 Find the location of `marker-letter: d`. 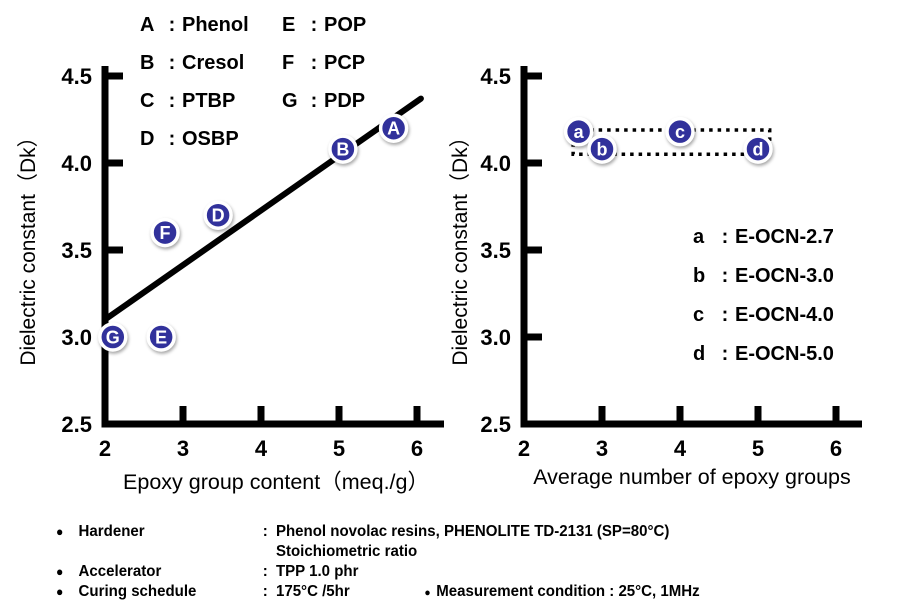

marker-letter: d is located at coordinates (758, 150).